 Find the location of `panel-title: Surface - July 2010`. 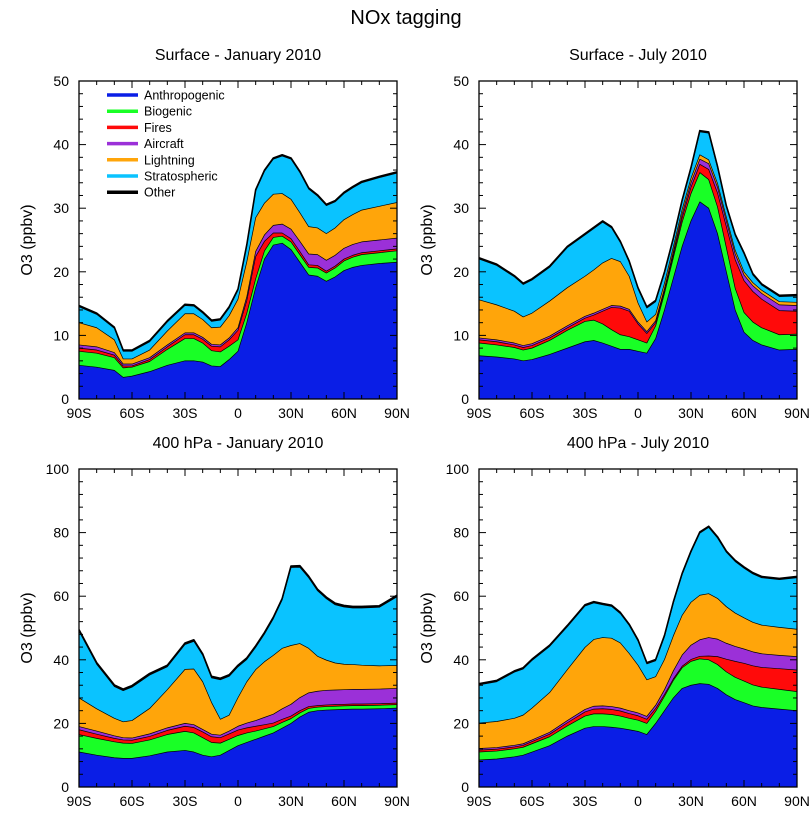

panel-title: Surface - July 2010 is located at coordinates (638, 55).